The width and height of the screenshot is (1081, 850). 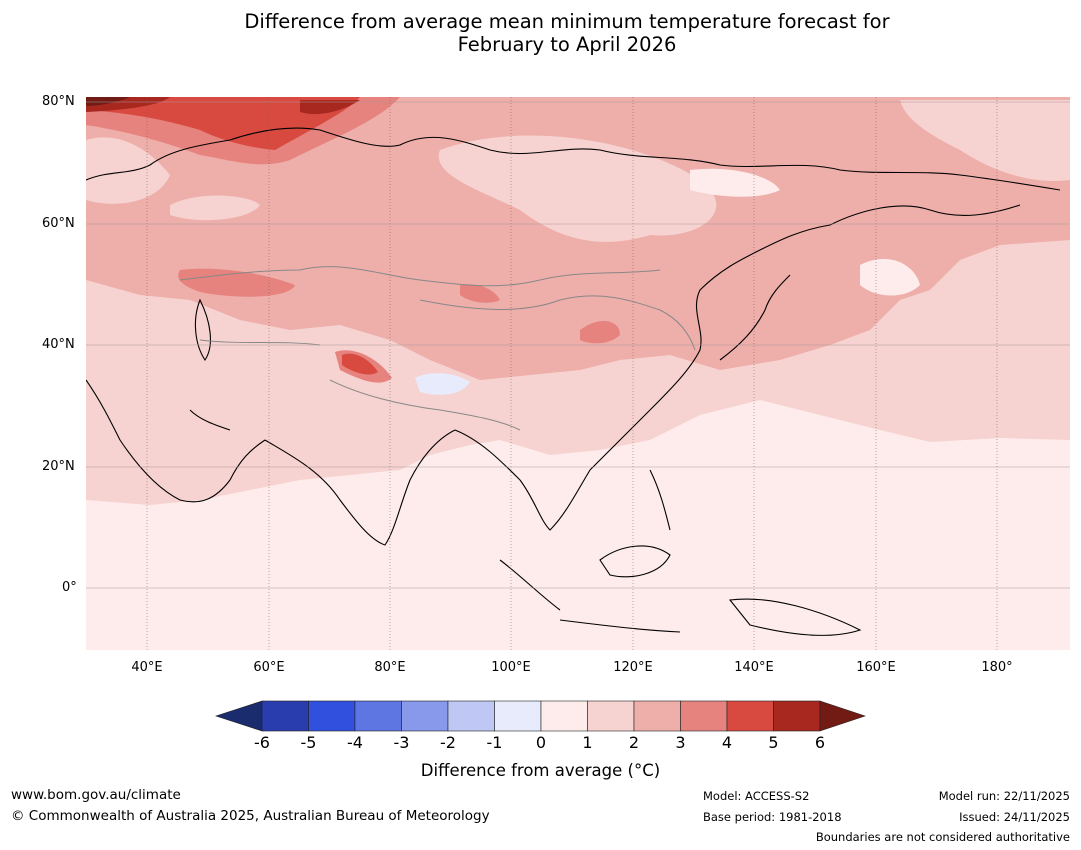 What do you see at coordinates (176, 441) in the screenshot?
I see `coastline-arabia` at bounding box center [176, 441].